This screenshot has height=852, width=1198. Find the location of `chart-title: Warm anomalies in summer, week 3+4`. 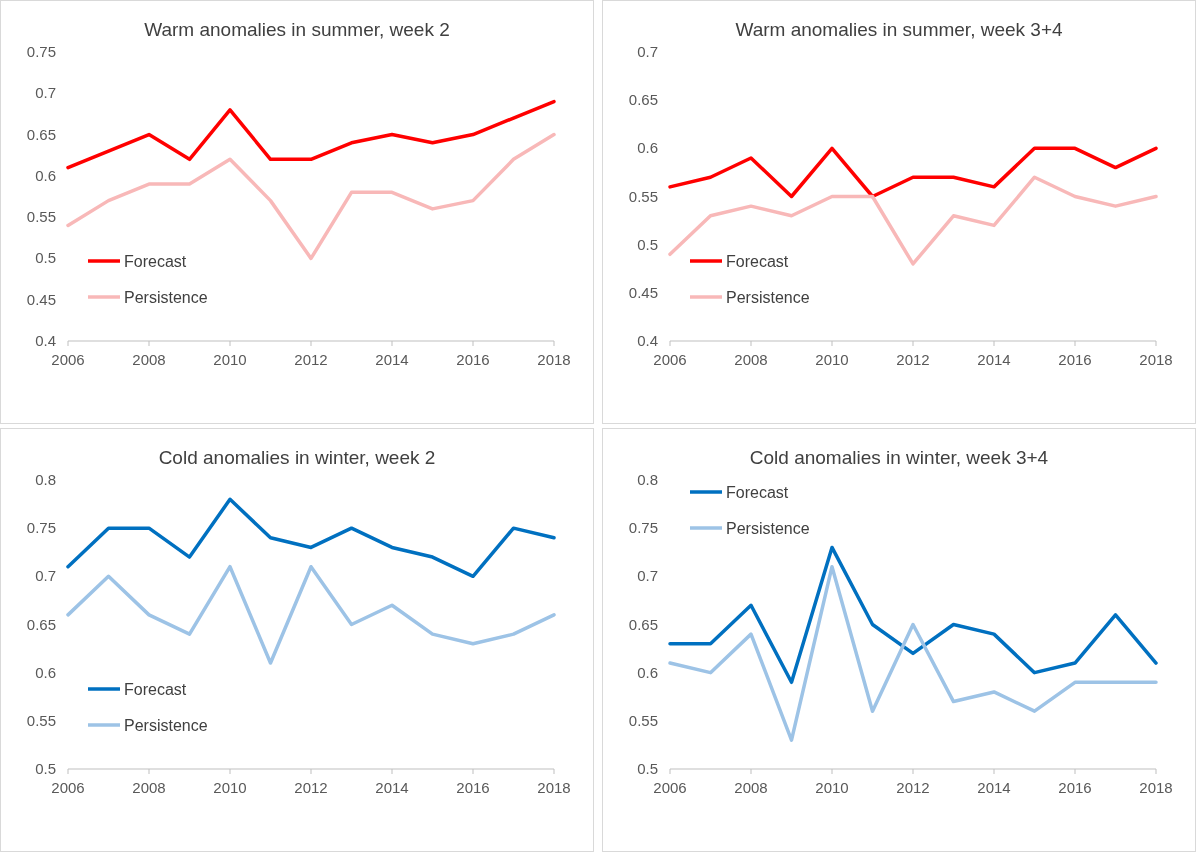

chart-title: Warm anomalies in summer, week 3+4 is located at coordinates (899, 29).